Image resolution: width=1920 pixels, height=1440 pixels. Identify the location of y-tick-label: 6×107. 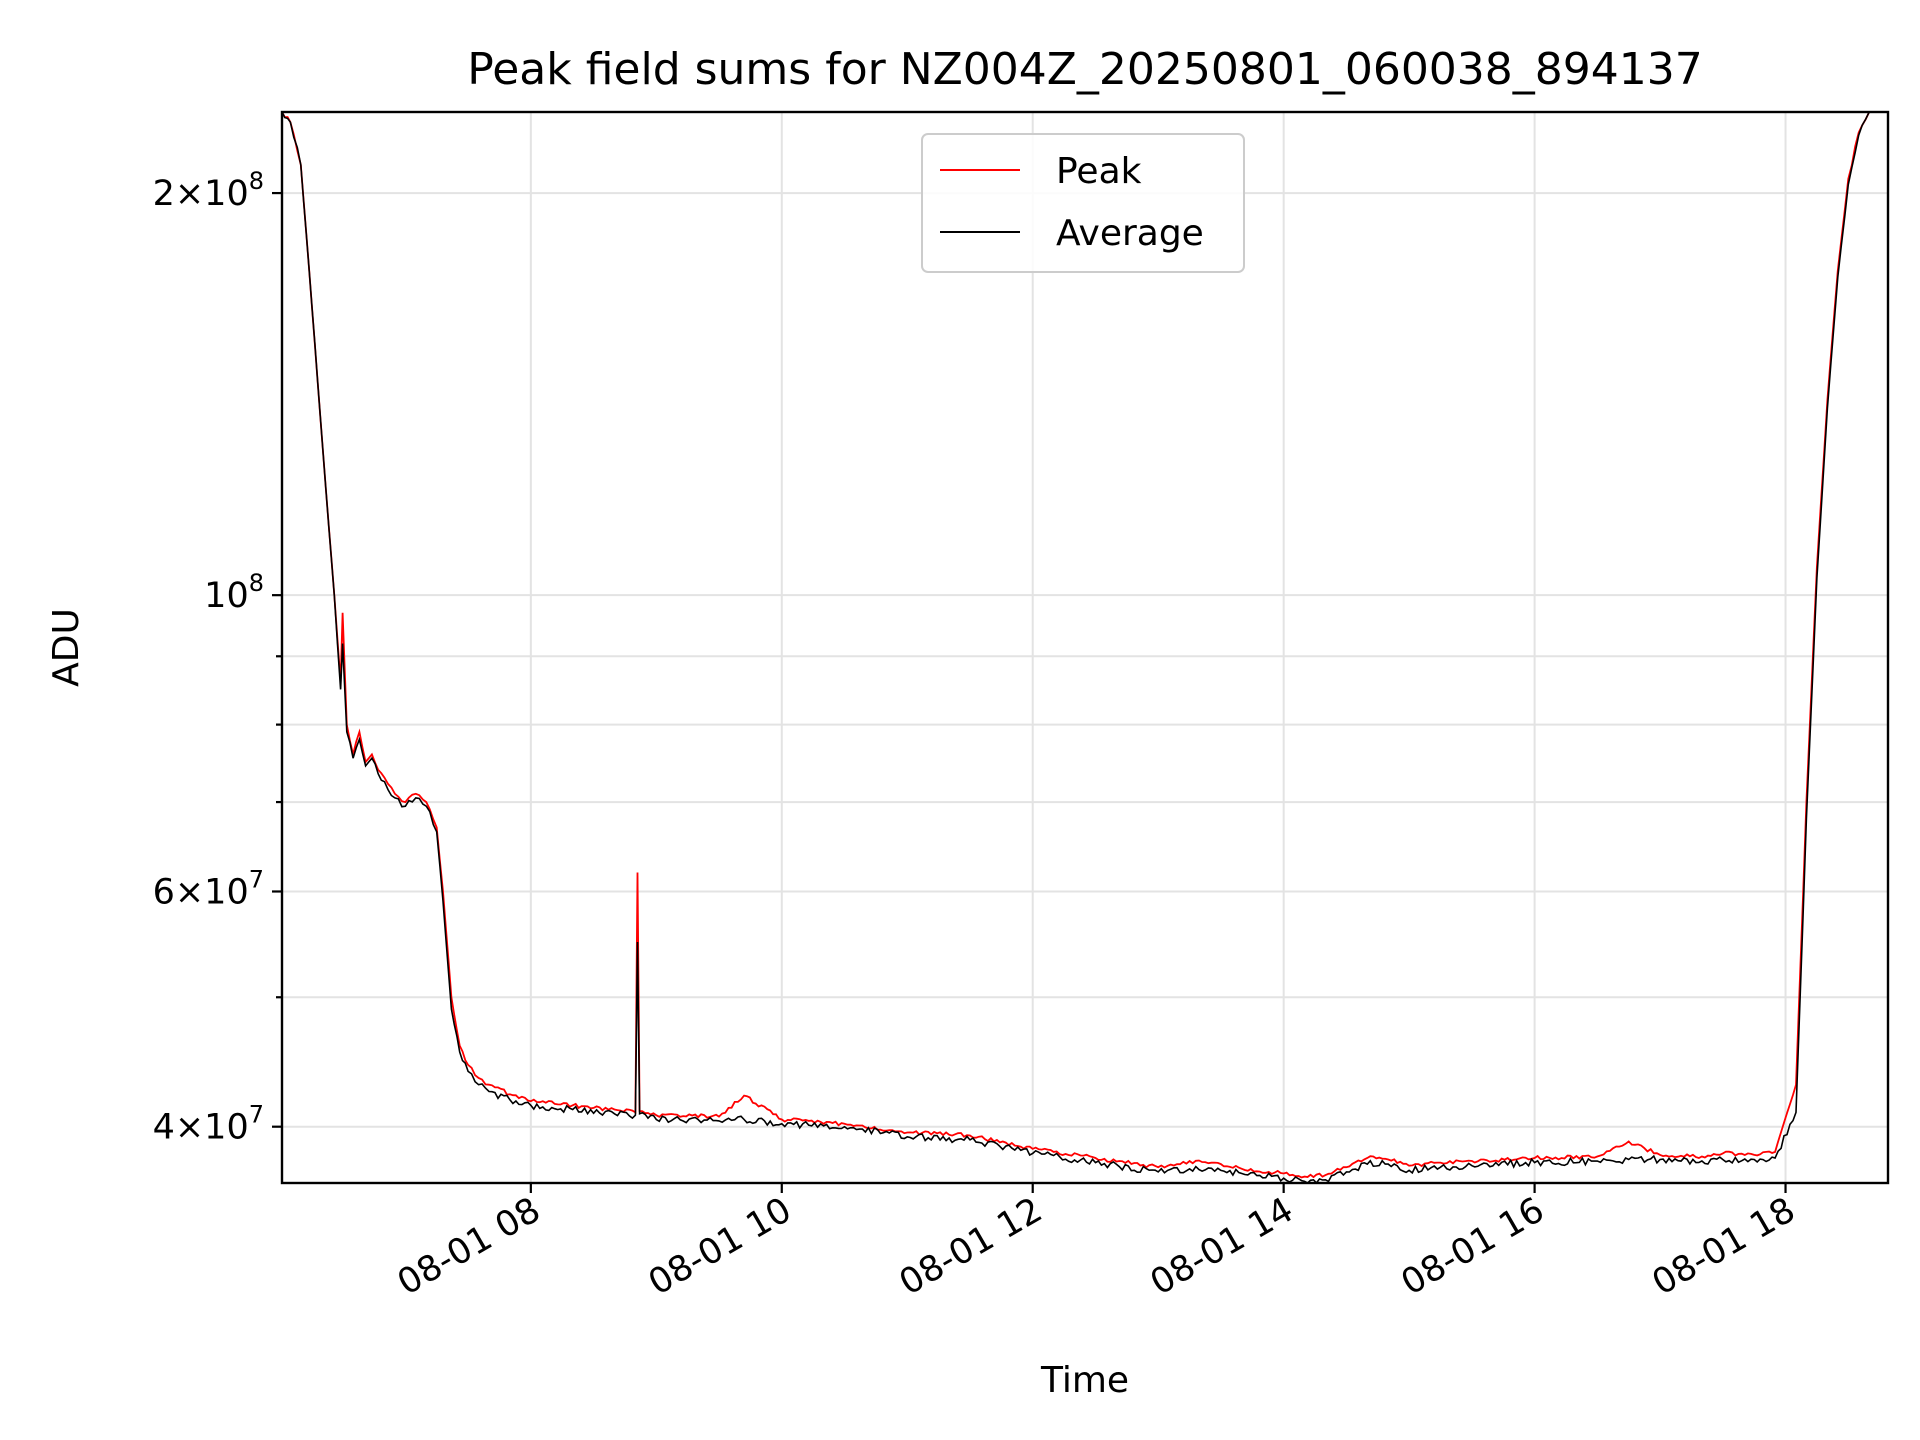
(208, 888).